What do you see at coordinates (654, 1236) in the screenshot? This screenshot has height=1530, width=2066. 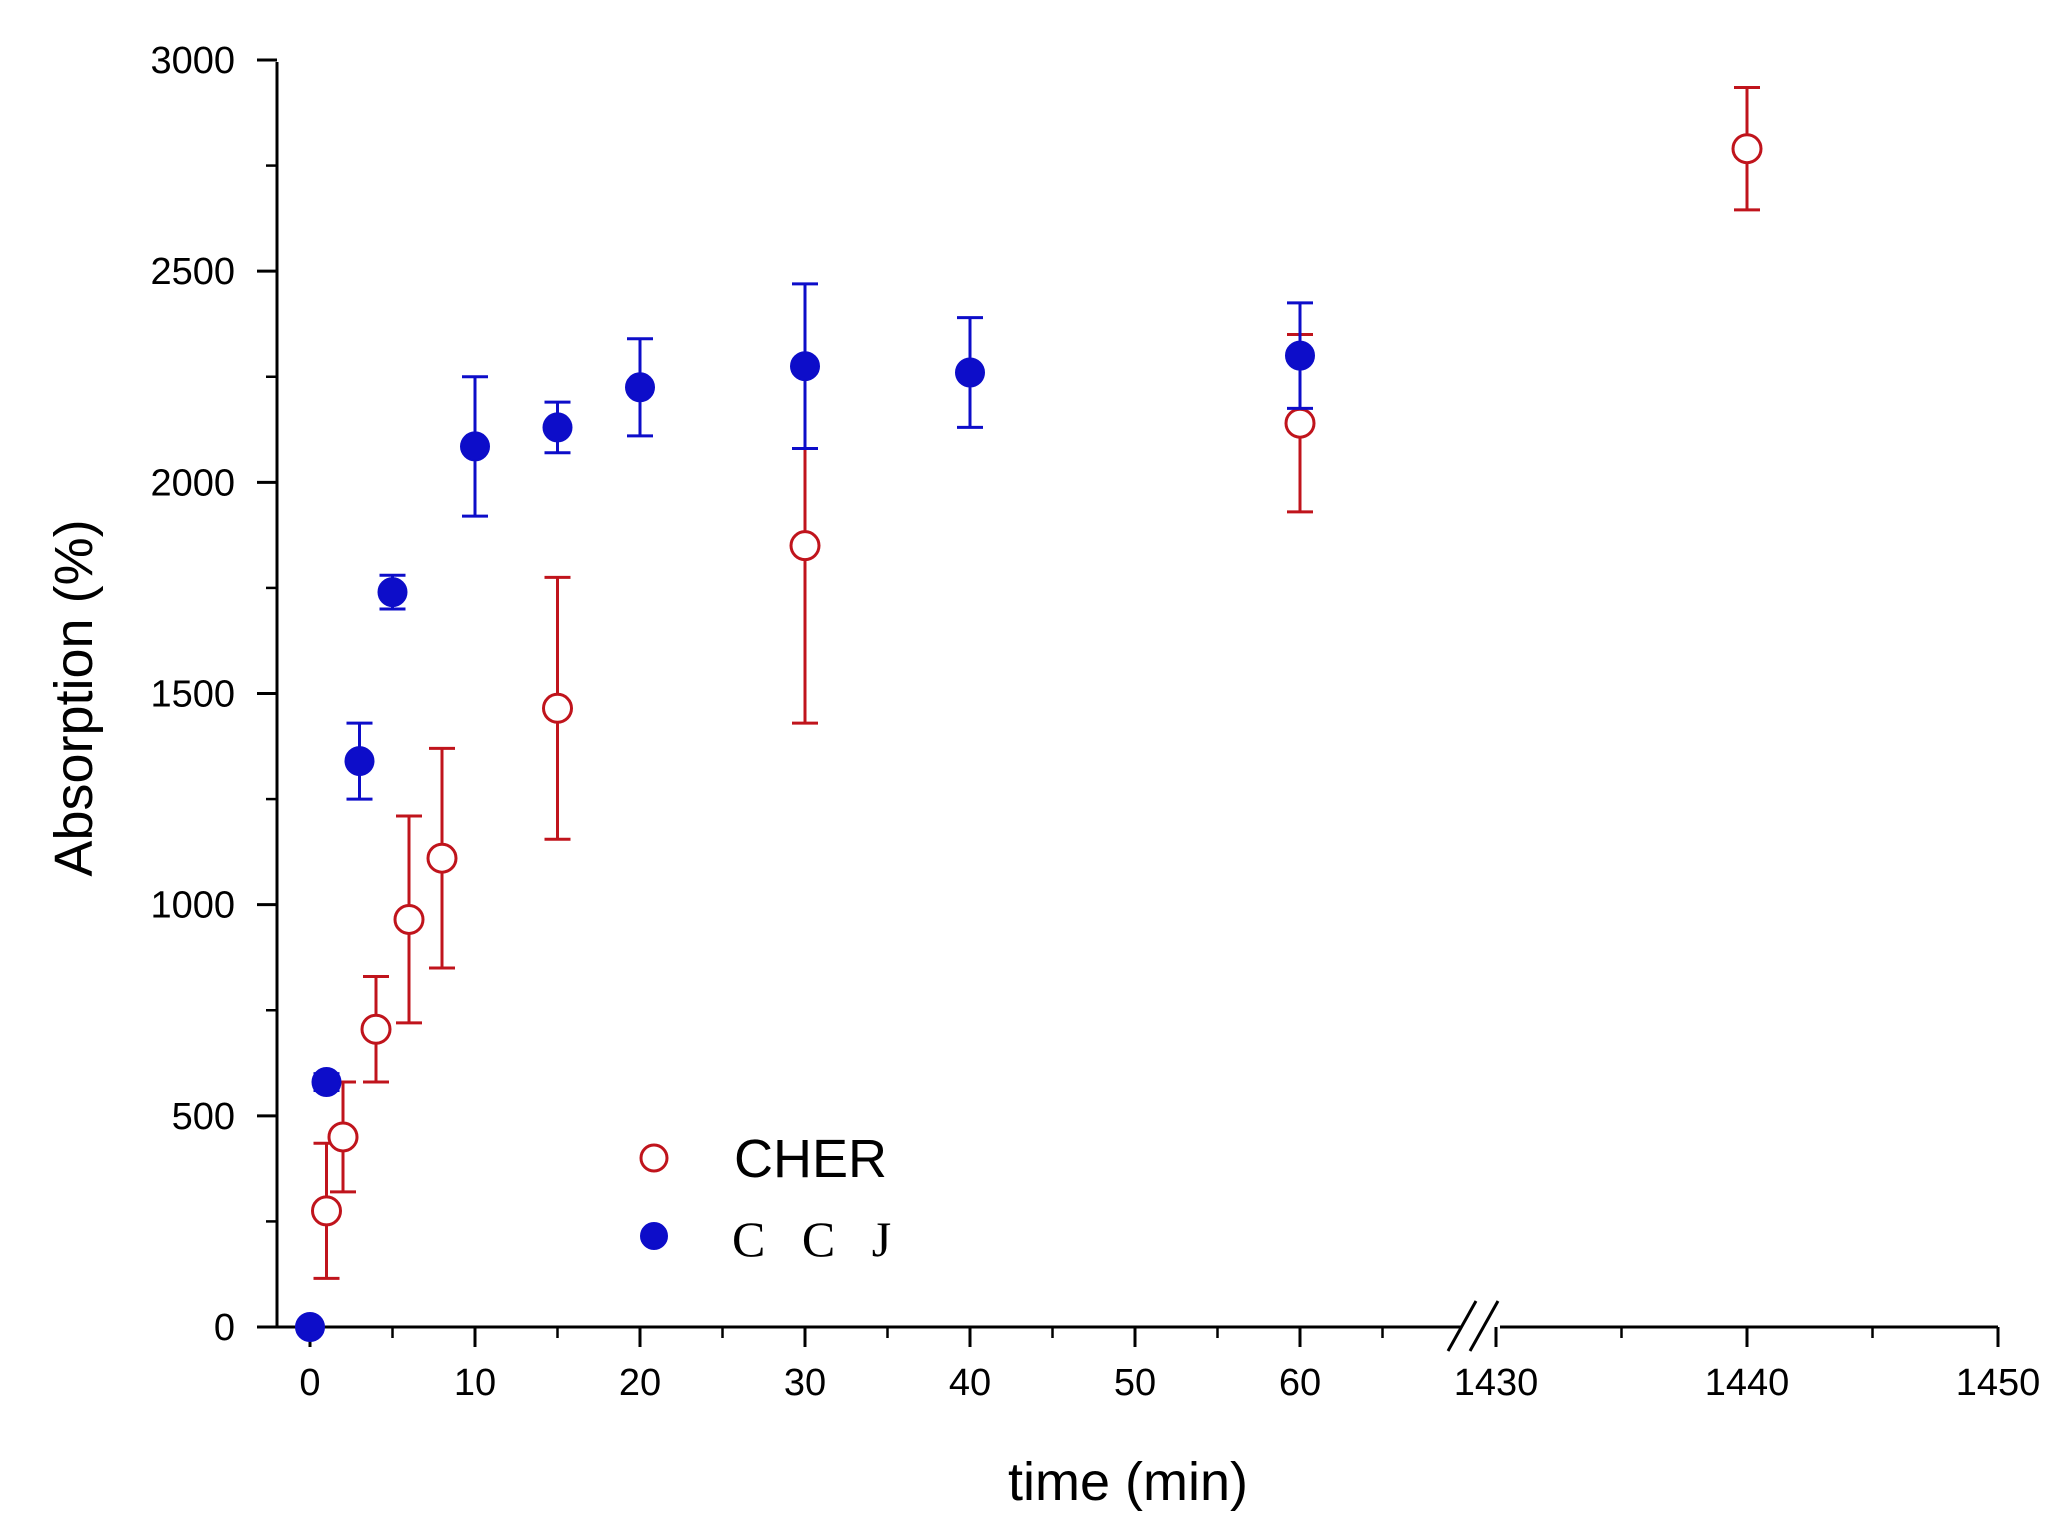 I see `legend-marker-ccj` at bounding box center [654, 1236].